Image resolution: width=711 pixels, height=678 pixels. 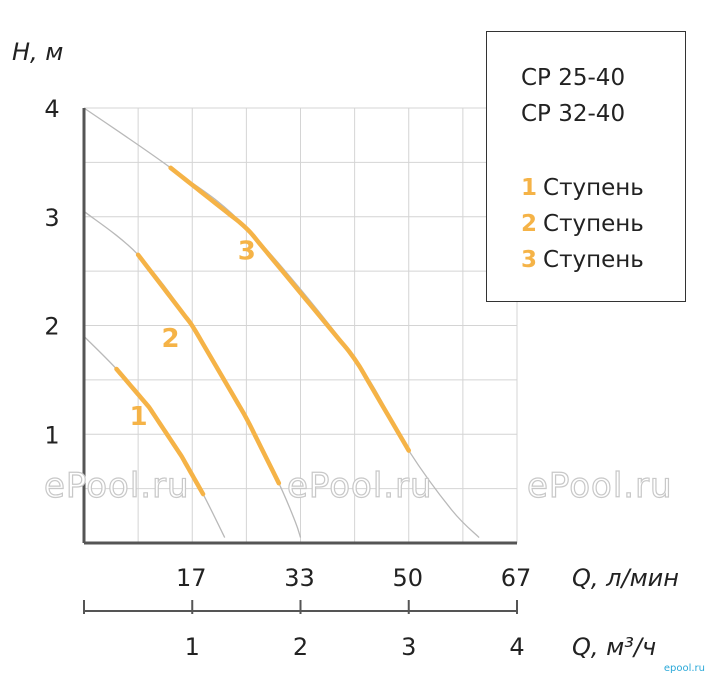 What do you see at coordinates (37, 52) in the screenshot?
I see `y-axis-title: H, м` at bounding box center [37, 52].